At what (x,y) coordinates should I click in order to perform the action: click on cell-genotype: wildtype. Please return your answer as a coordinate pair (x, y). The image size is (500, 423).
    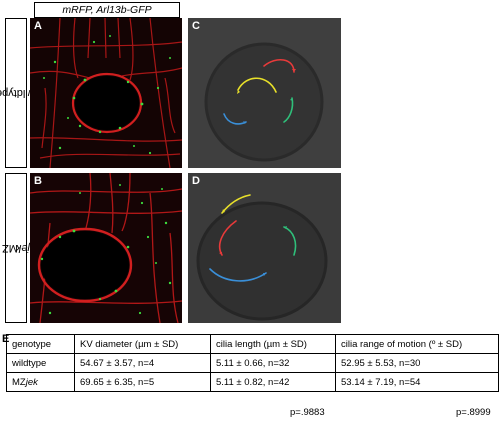
    Looking at the image, I should click on (40, 363).